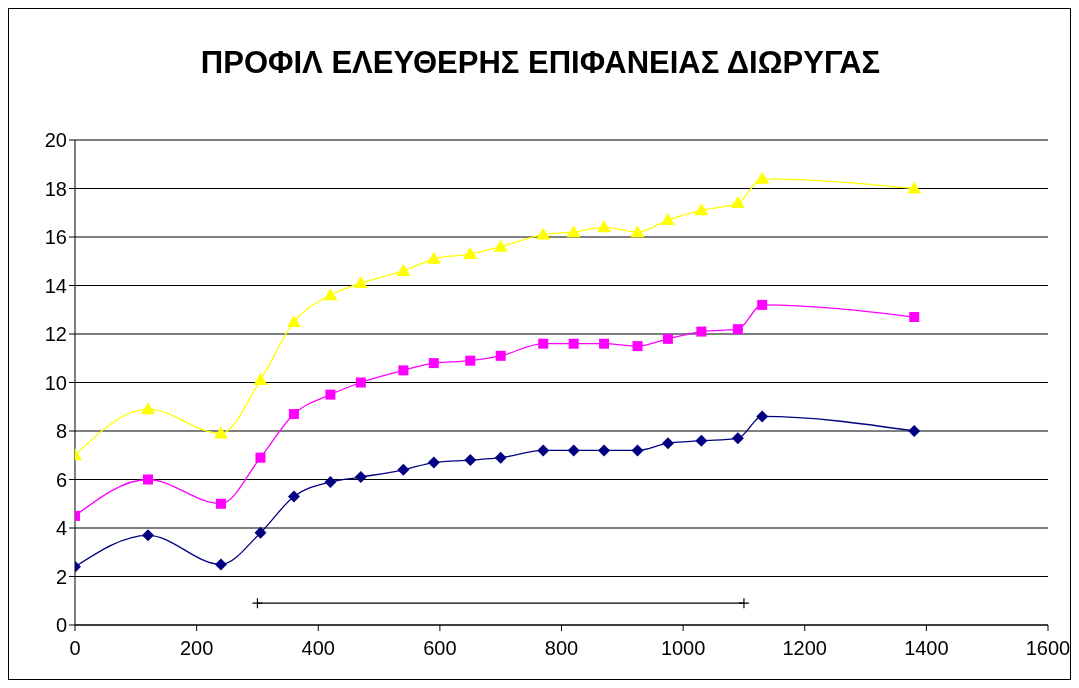  What do you see at coordinates (55, 237) in the screenshot?
I see `y-tick-label: 16` at bounding box center [55, 237].